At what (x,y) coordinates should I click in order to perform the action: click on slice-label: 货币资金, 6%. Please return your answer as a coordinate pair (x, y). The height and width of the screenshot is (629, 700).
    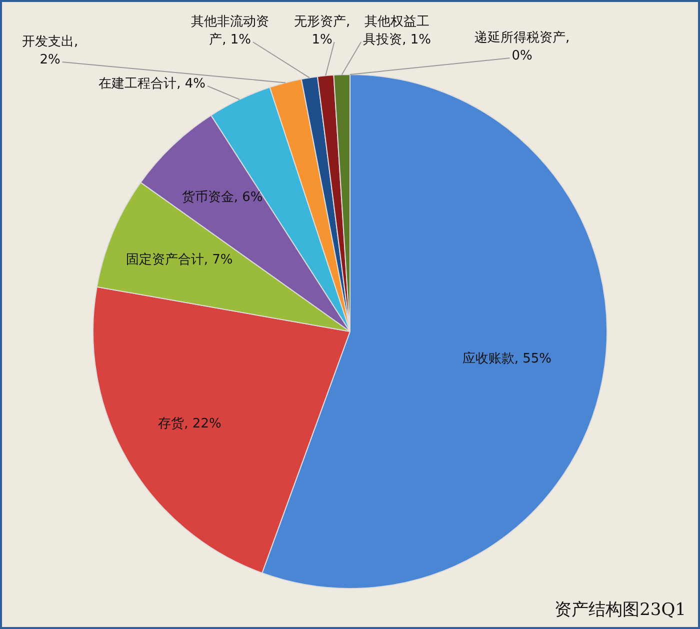
    Looking at the image, I should click on (222, 197).